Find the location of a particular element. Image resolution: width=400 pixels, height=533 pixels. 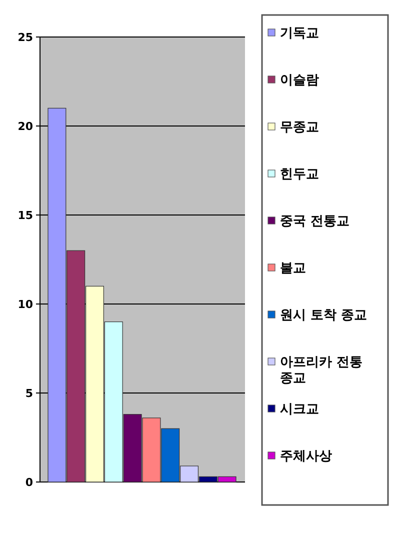

y-tick-label: 15 is located at coordinates (25, 215).